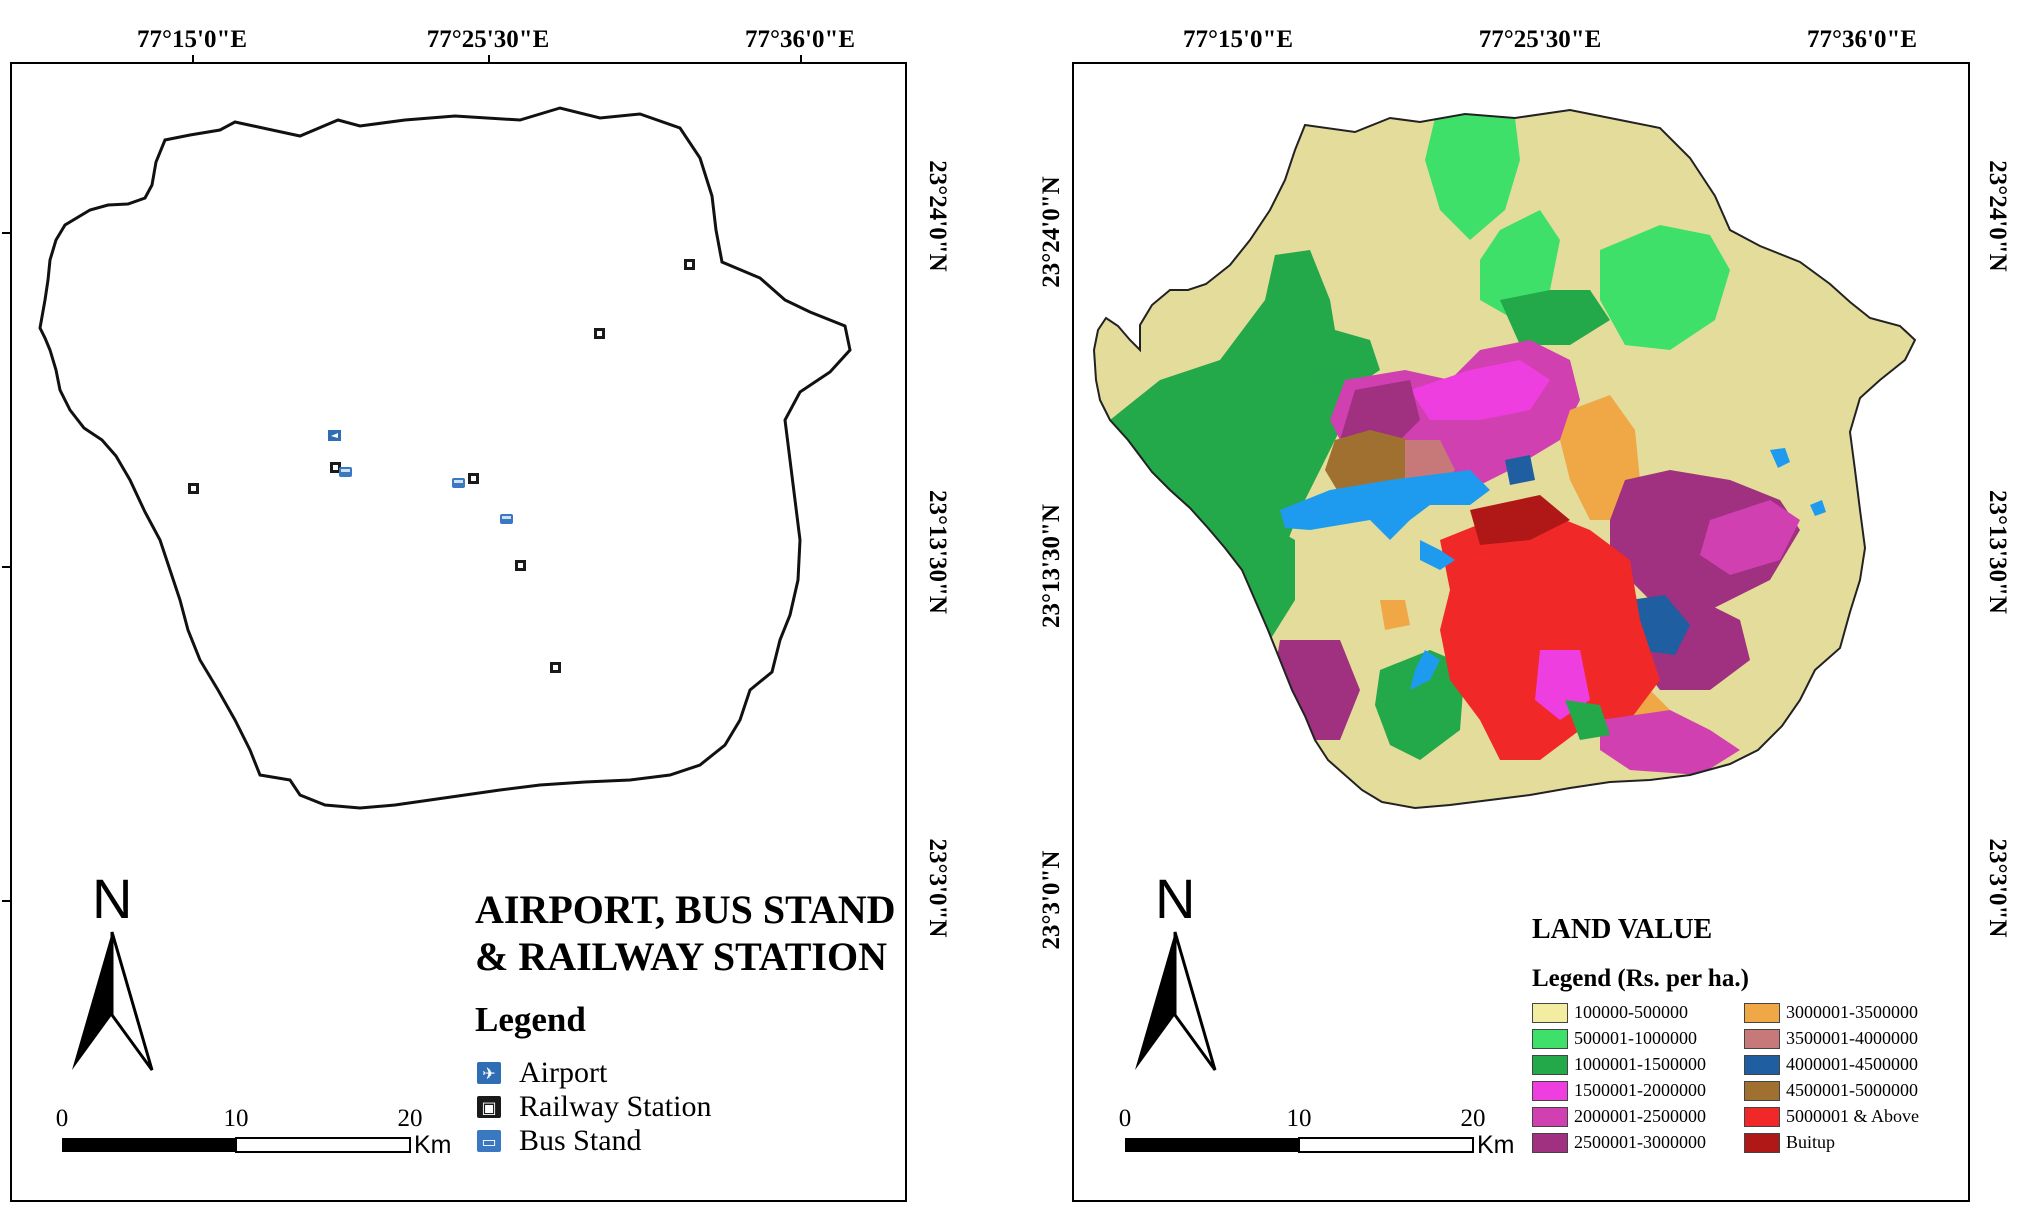 This screenshot has height=1228, width=2021. I want to click on legend-label: 3500001-4000000, so click(1852, 1038).